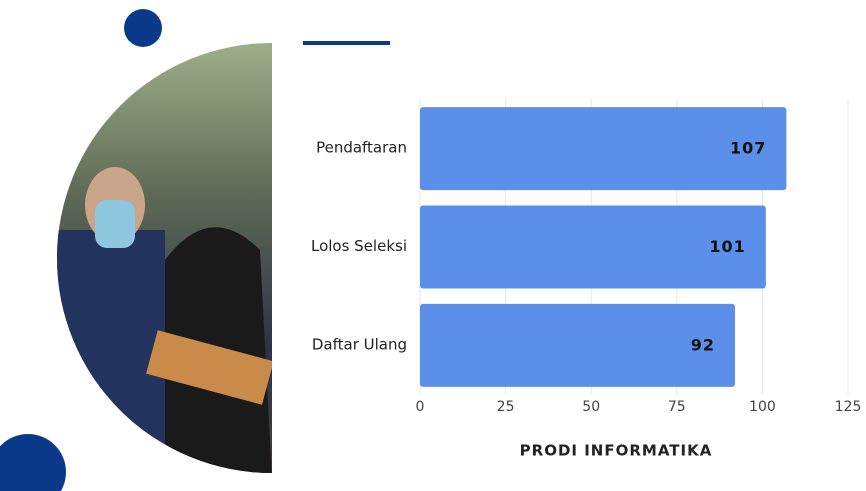 This screenshot has width=866, height=491. What do you see at coordinates (677, 407) in the screenshot?
I see `x-tick-label: 75` at bounding box center [677, 407].